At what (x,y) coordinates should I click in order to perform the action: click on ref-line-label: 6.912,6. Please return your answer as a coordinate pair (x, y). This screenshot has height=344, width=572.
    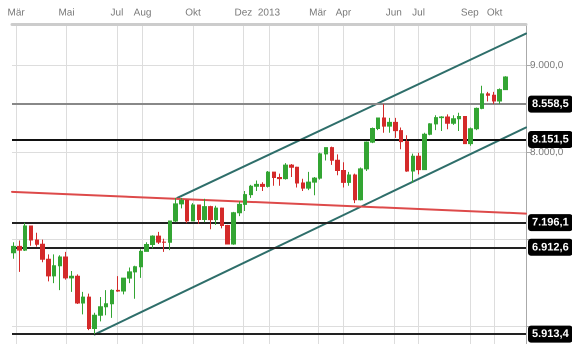
    Looking at the image, I should click on (550, 247).